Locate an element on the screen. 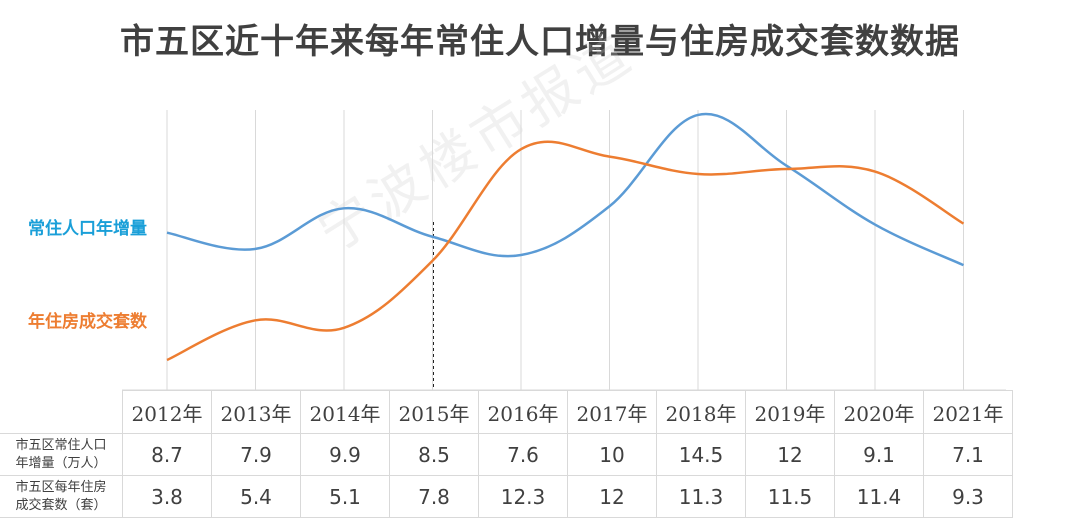  population-value: 9.1 is located at coordinates (879, 454).